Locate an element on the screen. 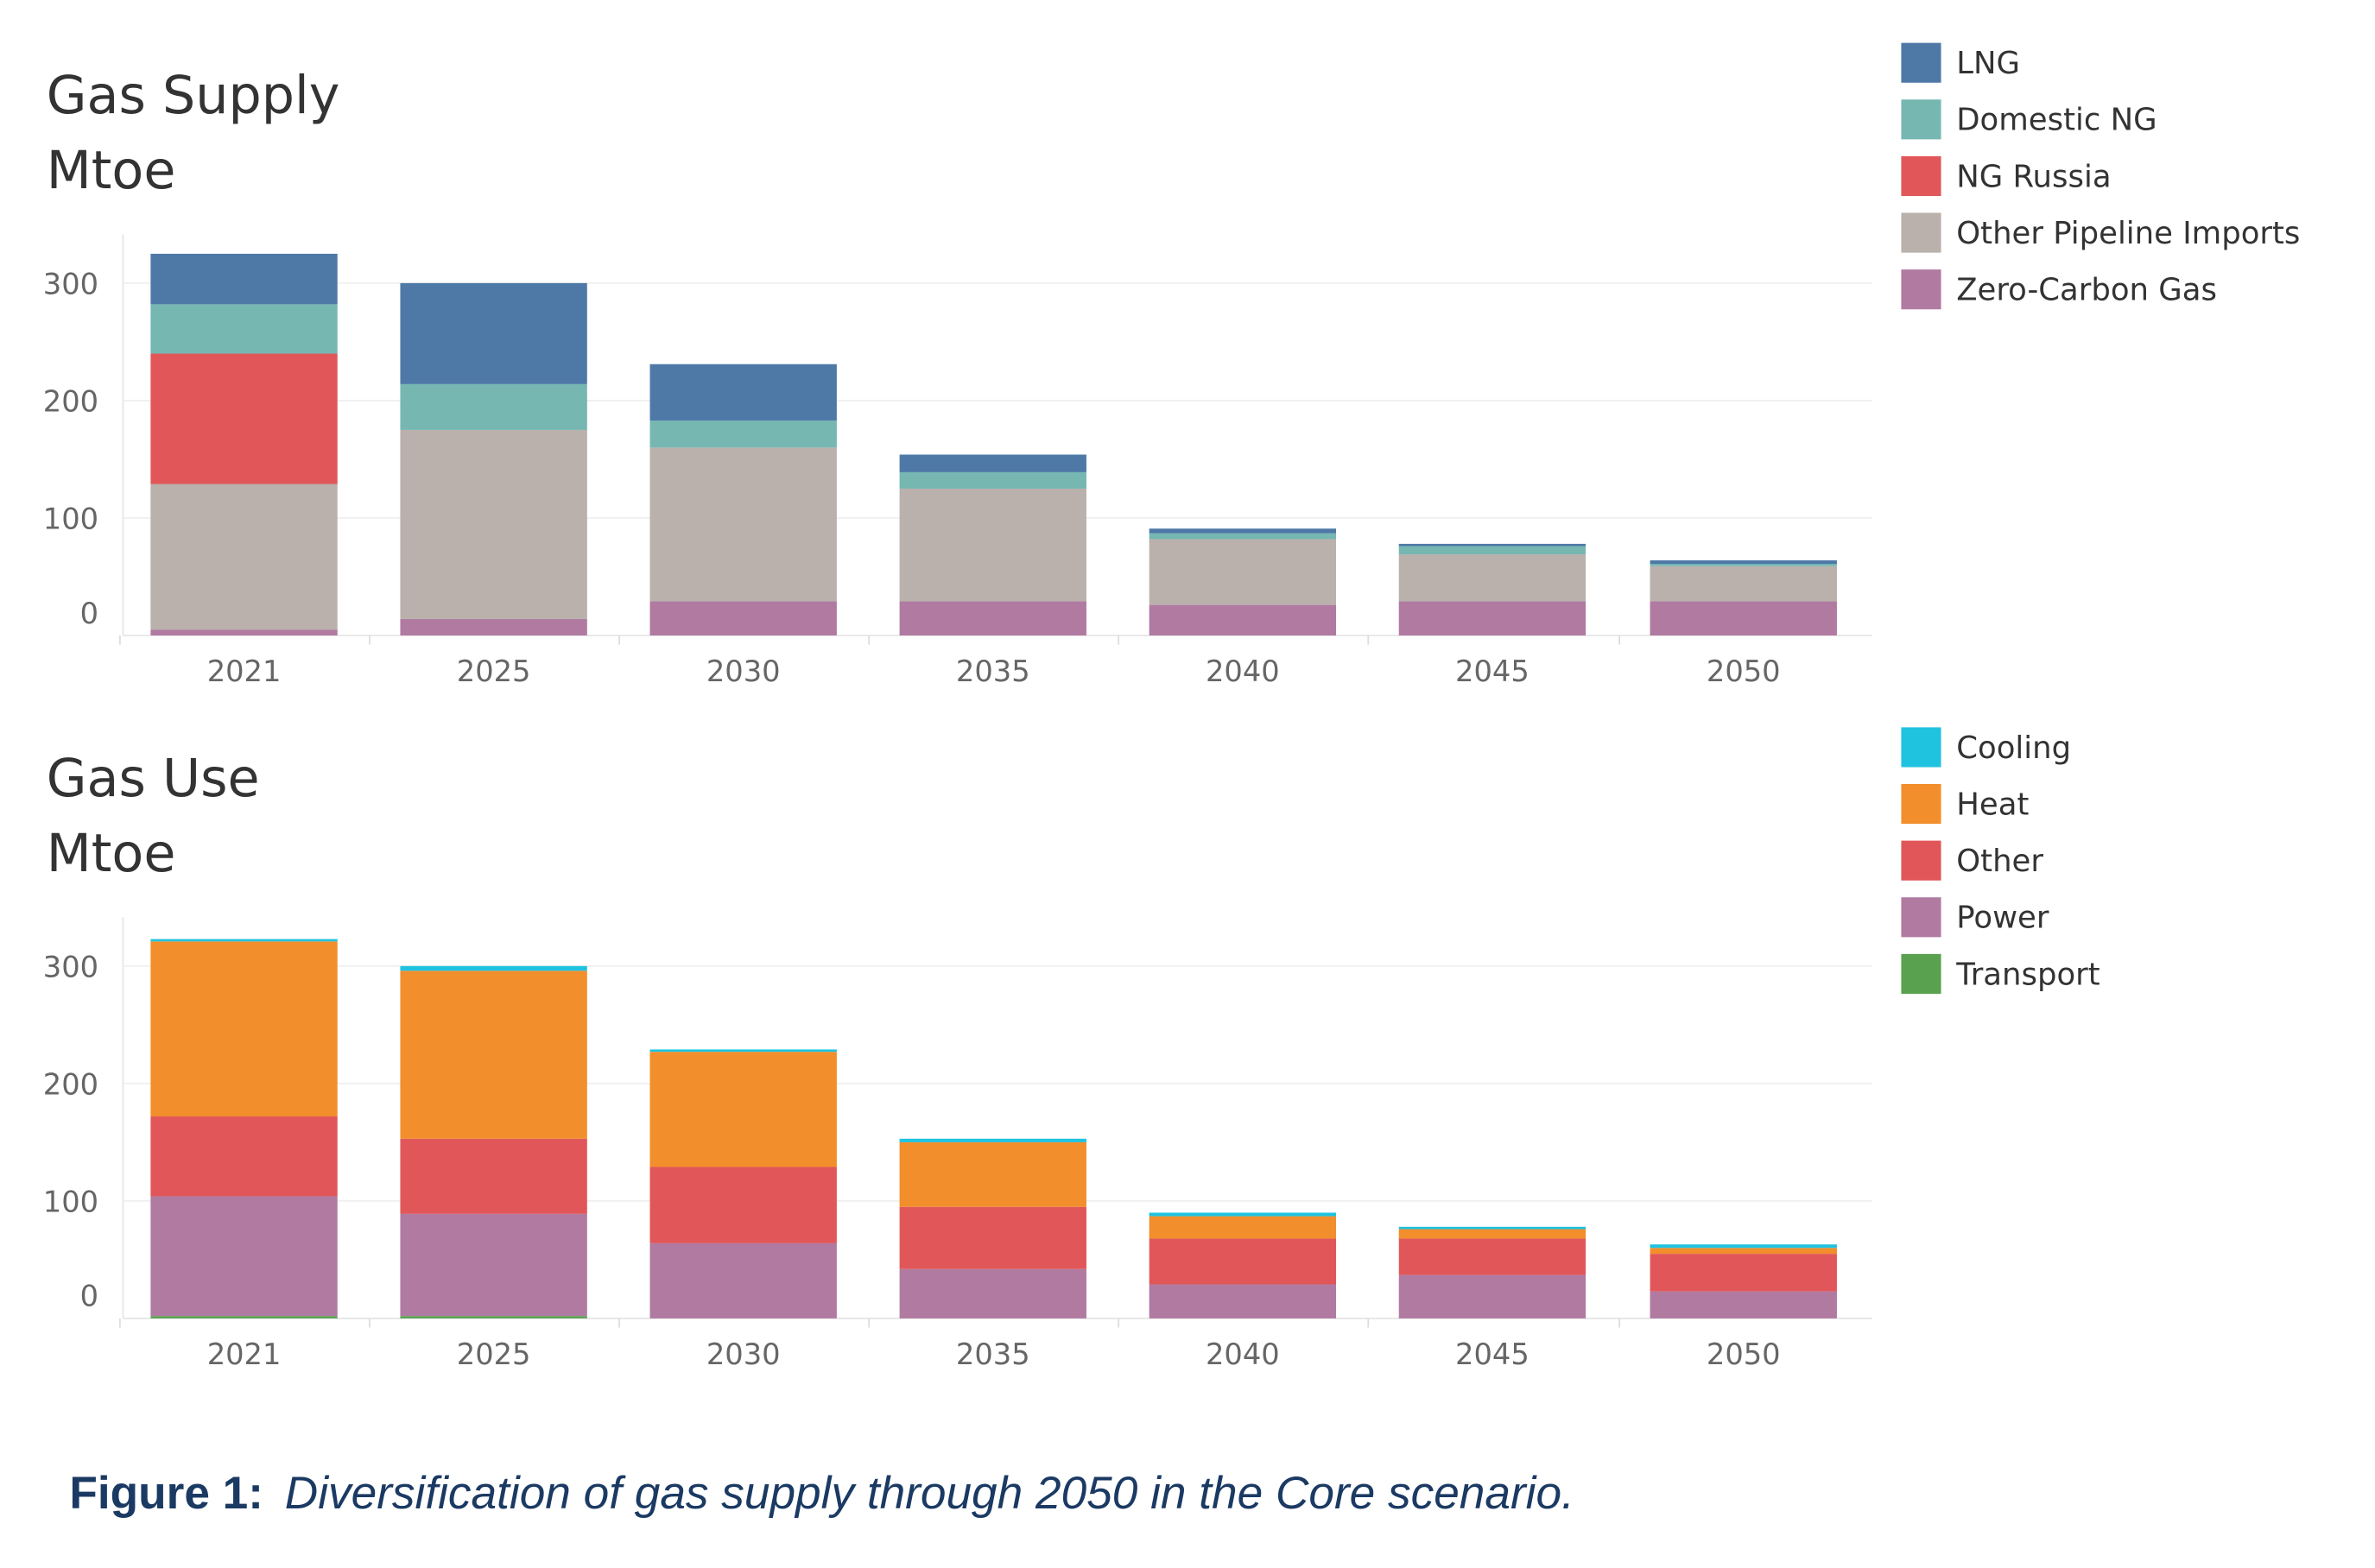  legend-label: NG Russia is located at coordinates (2034, 176).